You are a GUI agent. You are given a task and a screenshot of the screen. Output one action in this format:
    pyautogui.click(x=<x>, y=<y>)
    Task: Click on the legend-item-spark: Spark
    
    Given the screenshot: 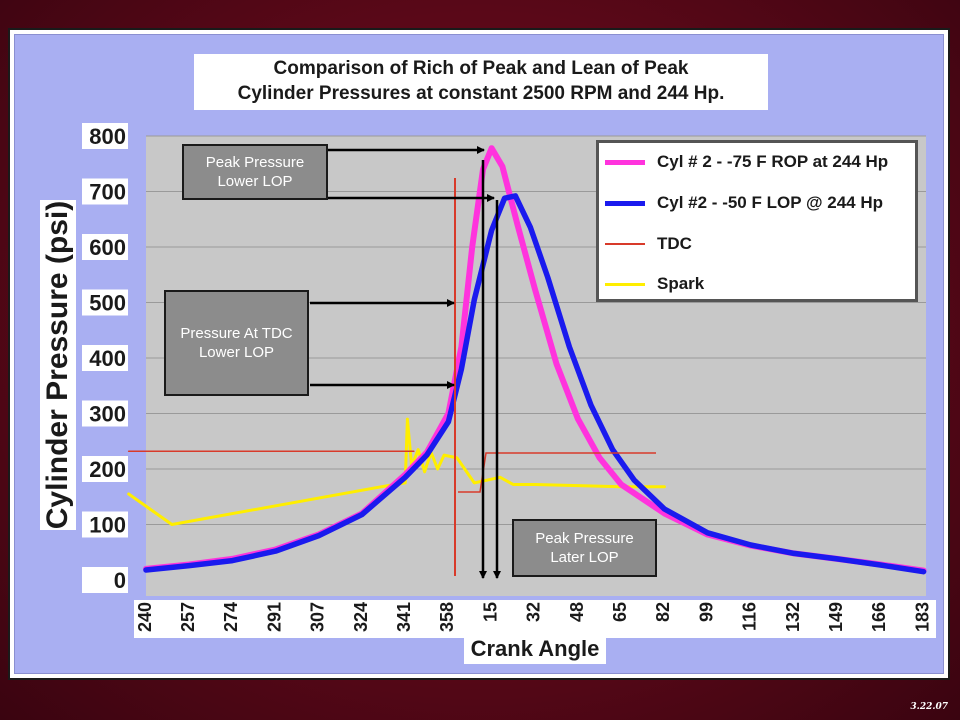 What is the action you would take?
    pyautogui.click(x=654, y=284)
    